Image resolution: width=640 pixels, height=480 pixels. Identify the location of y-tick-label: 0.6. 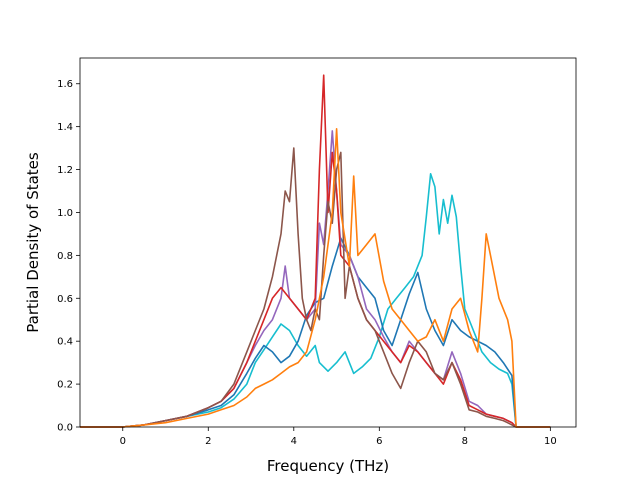
(65, 299).